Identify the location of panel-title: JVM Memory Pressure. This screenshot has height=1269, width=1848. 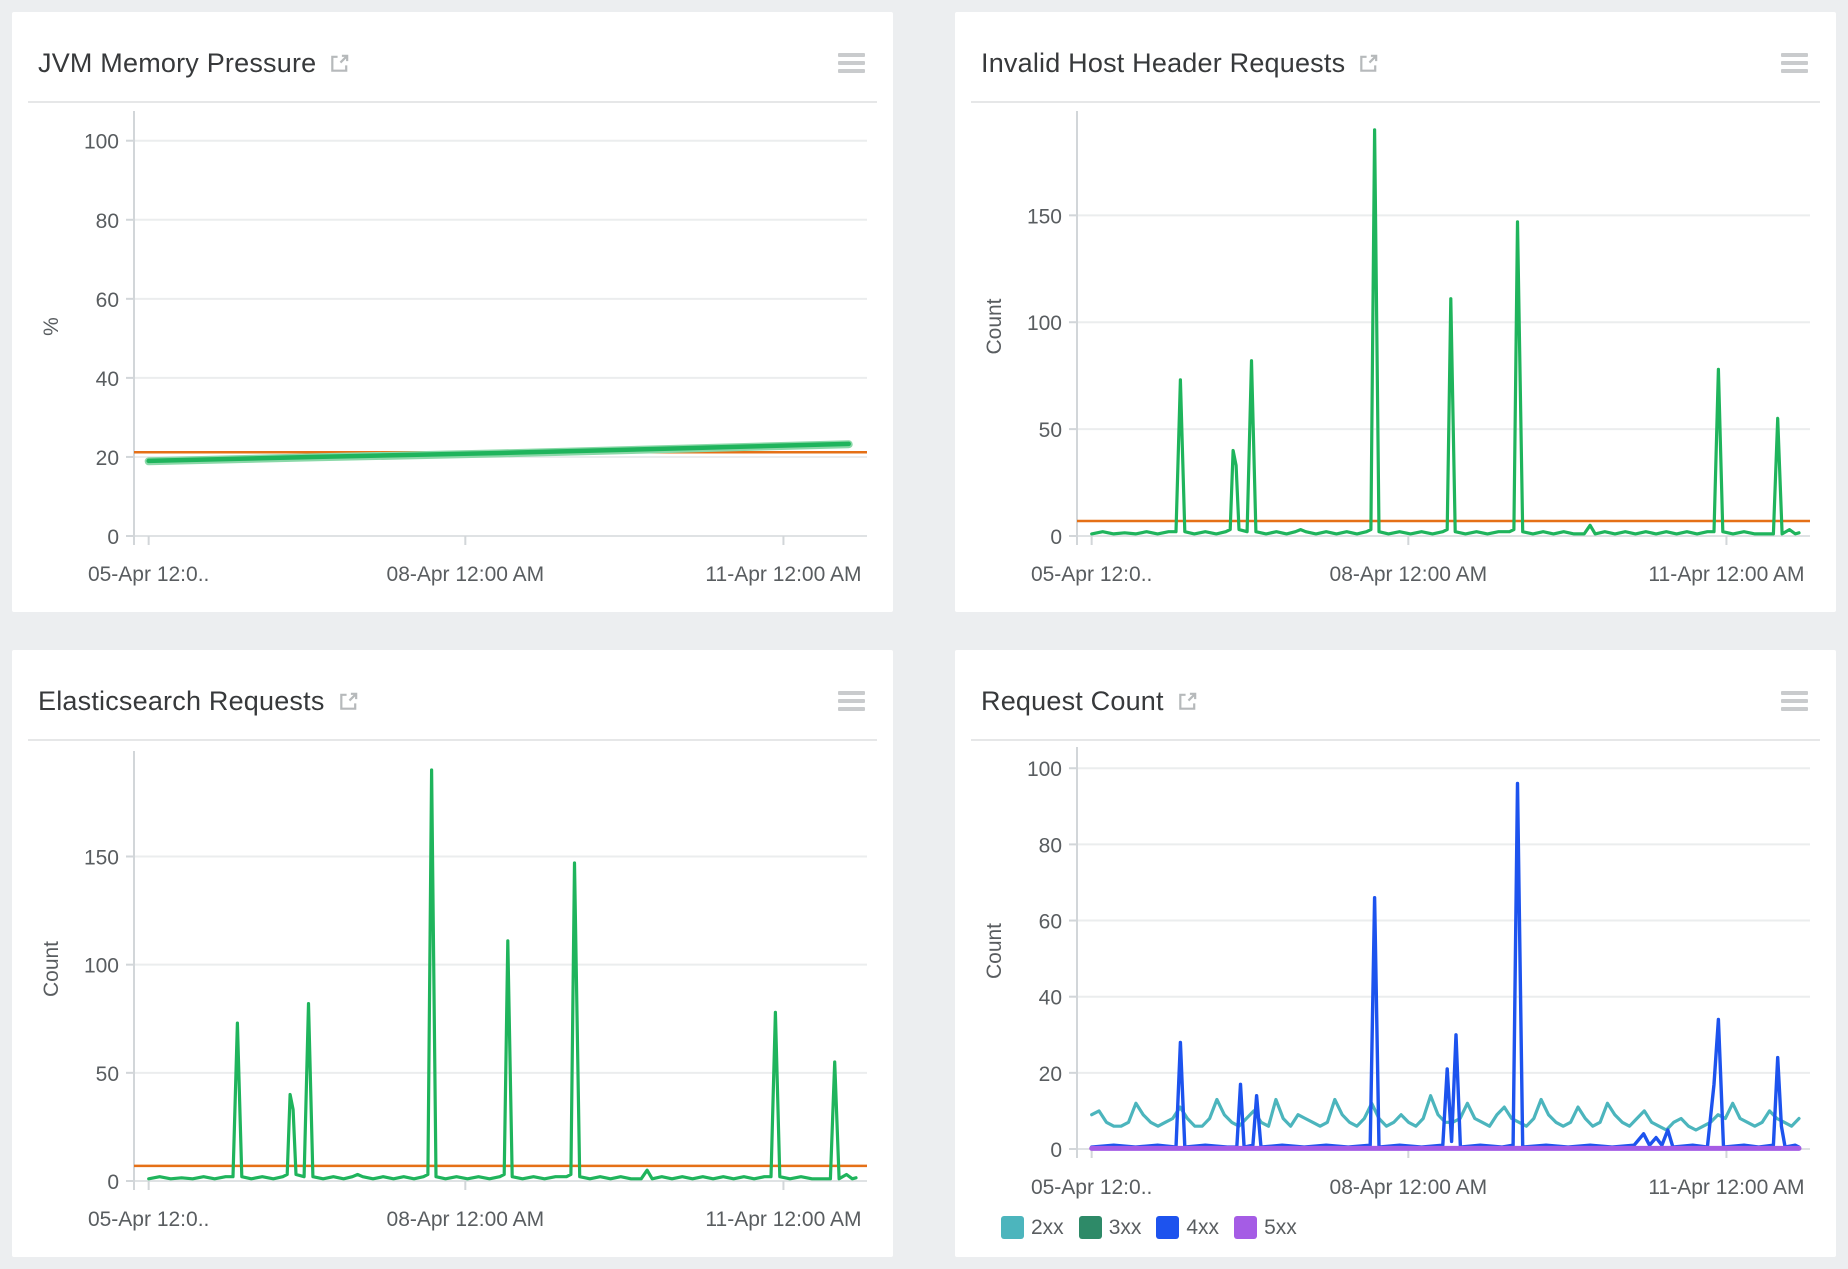
(177, 62).